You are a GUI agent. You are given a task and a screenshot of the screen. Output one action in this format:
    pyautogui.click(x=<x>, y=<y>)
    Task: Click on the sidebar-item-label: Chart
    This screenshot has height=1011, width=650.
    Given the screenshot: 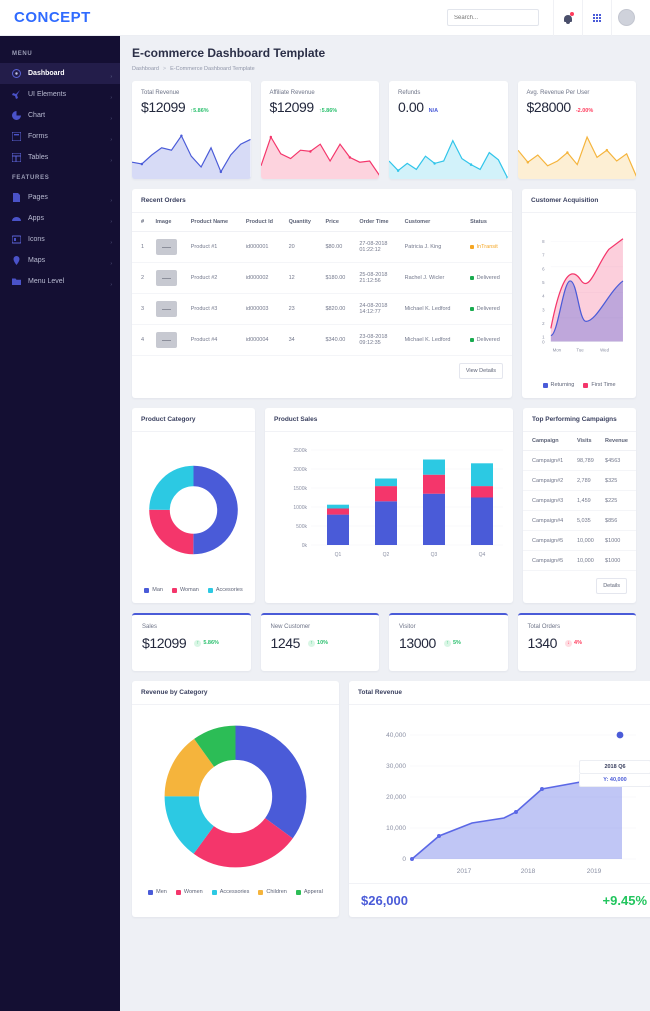 What is the action you would take?
    pyautogui.click(x=37, y=115)
    